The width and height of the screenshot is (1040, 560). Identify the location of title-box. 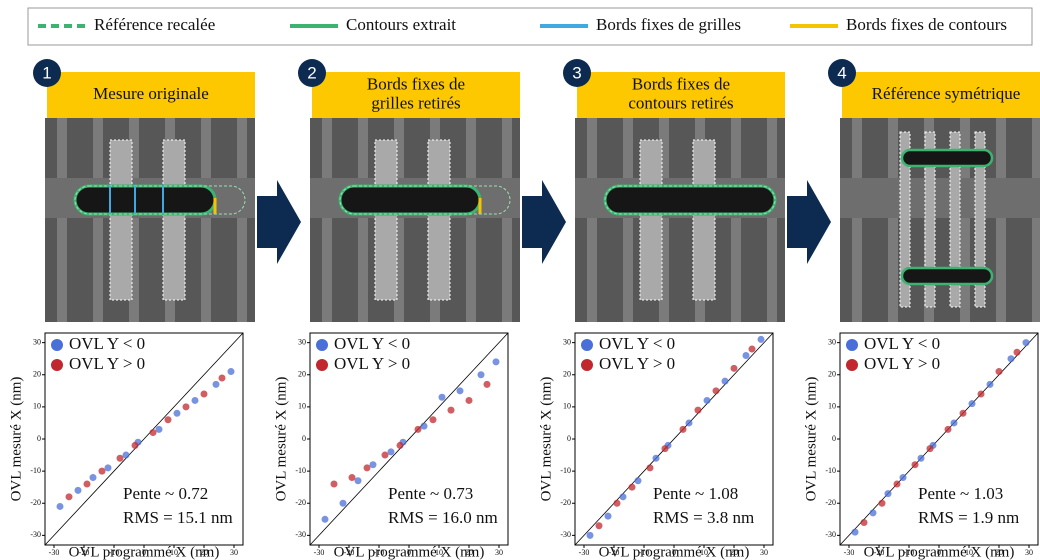
(416, 95).